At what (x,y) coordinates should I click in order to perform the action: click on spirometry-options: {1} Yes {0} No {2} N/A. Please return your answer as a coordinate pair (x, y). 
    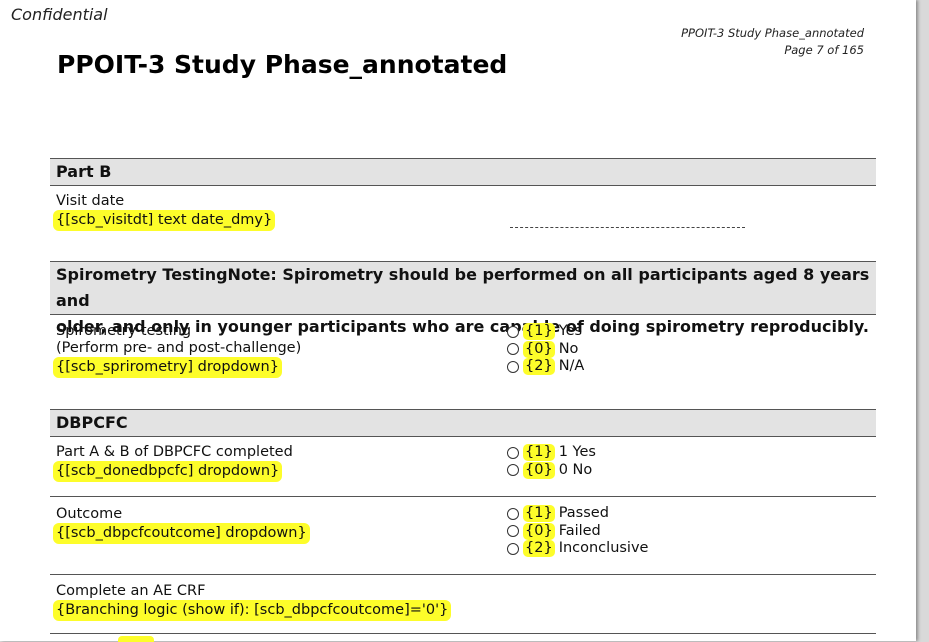
    Looking at the image, I should click on (545, 349).